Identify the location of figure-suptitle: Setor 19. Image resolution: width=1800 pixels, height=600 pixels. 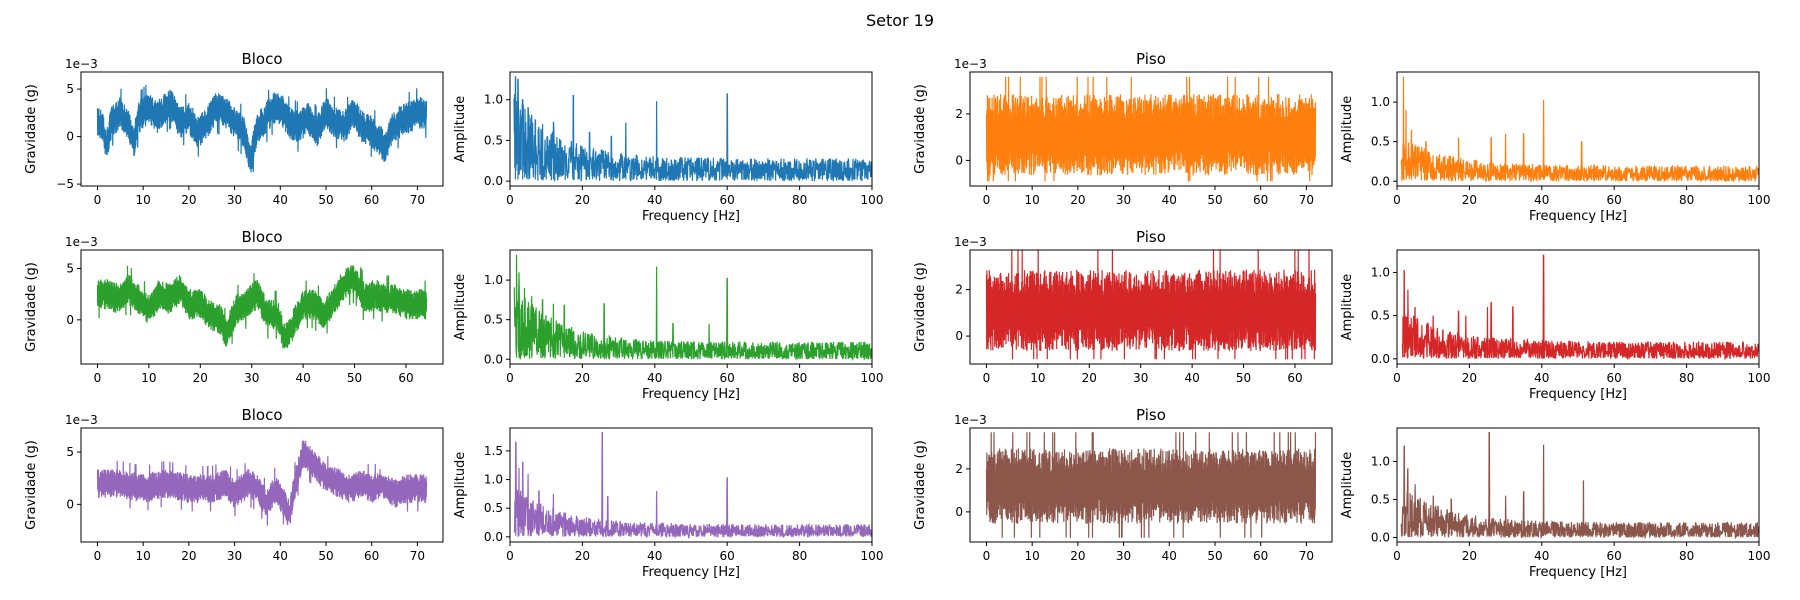
(900, 20).